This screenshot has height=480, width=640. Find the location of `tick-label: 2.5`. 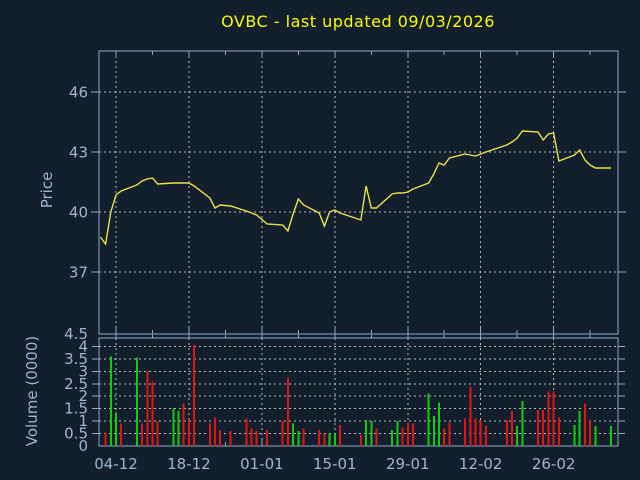

tick-label: 2.5 is located at coordinates (76, 384).